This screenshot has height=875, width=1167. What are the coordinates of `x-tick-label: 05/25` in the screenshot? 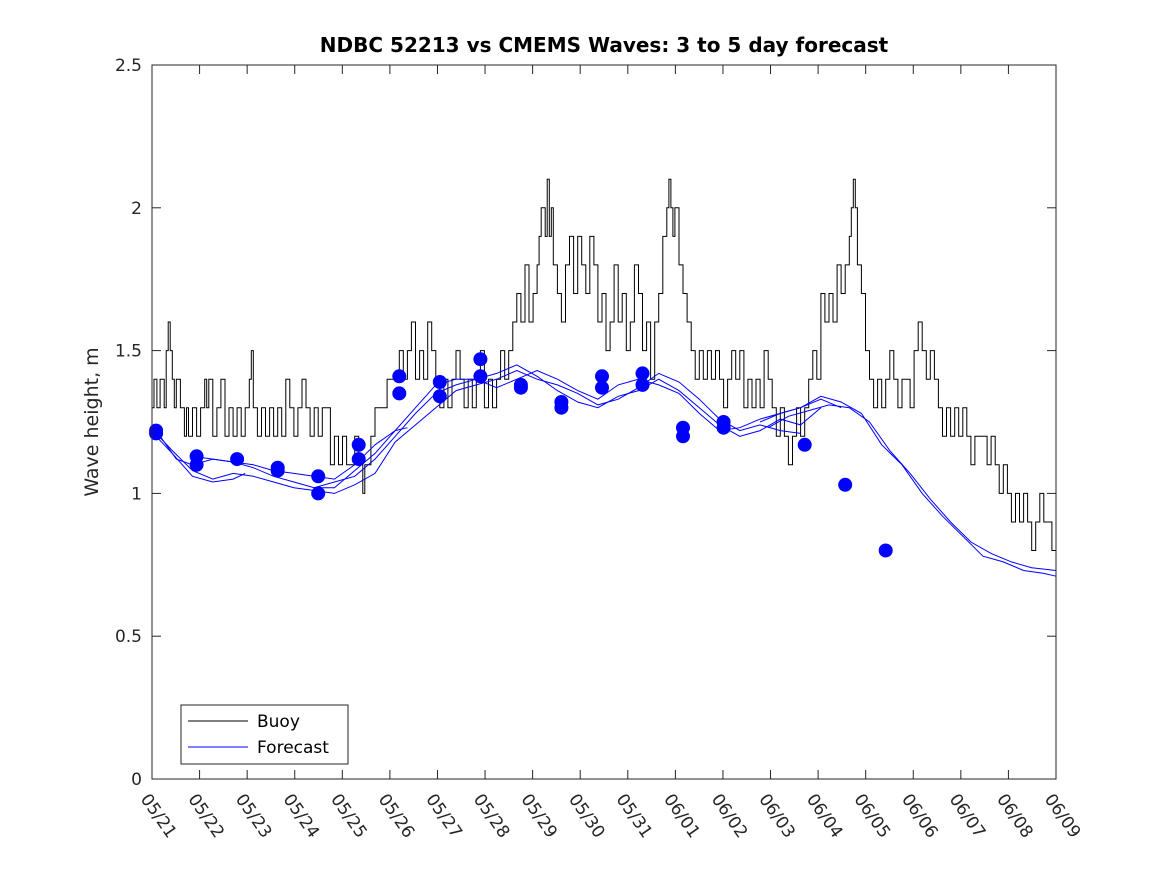 It's located at (348, 816).